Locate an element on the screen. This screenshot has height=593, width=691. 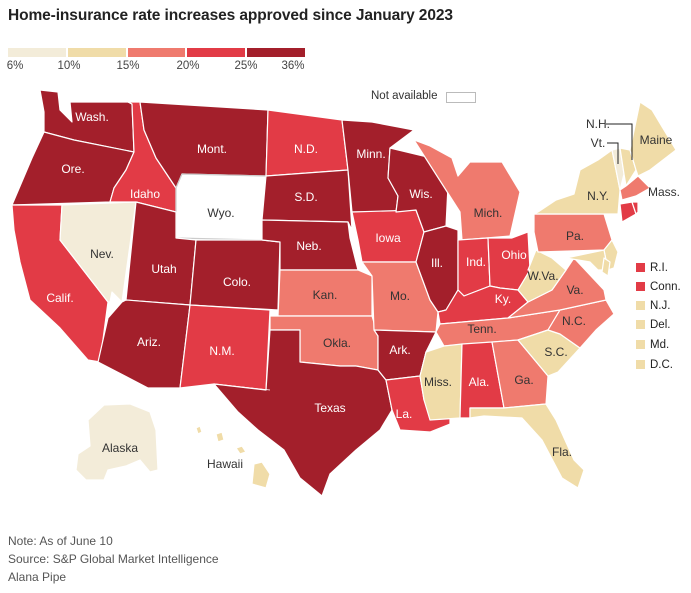
label-va: Va. is located at coordinates (574, 290).